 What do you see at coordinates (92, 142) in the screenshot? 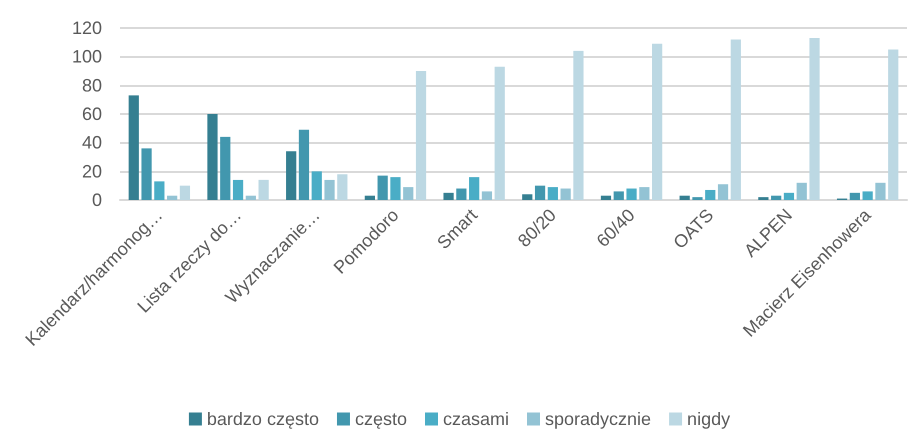
I see `y-tick-label: 40` at bounding box center [92, 142].